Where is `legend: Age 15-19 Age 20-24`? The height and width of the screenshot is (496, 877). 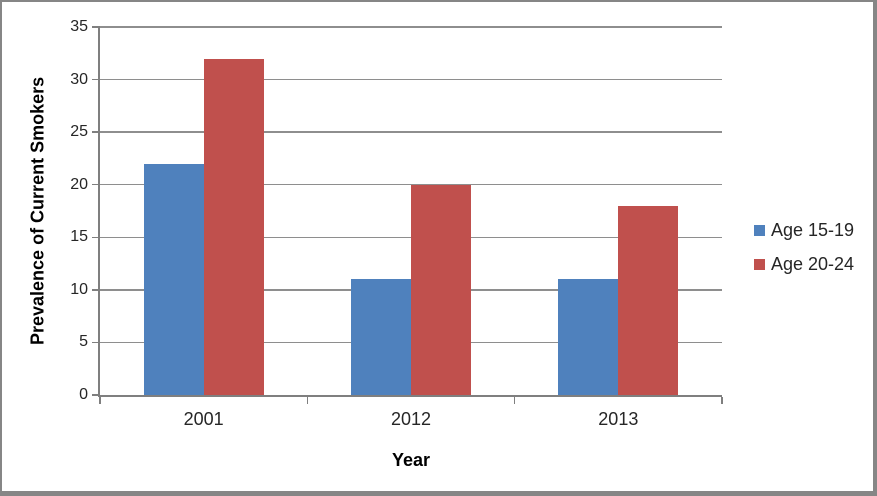
legend: Age 15-19 Age 20-24 is located at coordinates (804, 247).